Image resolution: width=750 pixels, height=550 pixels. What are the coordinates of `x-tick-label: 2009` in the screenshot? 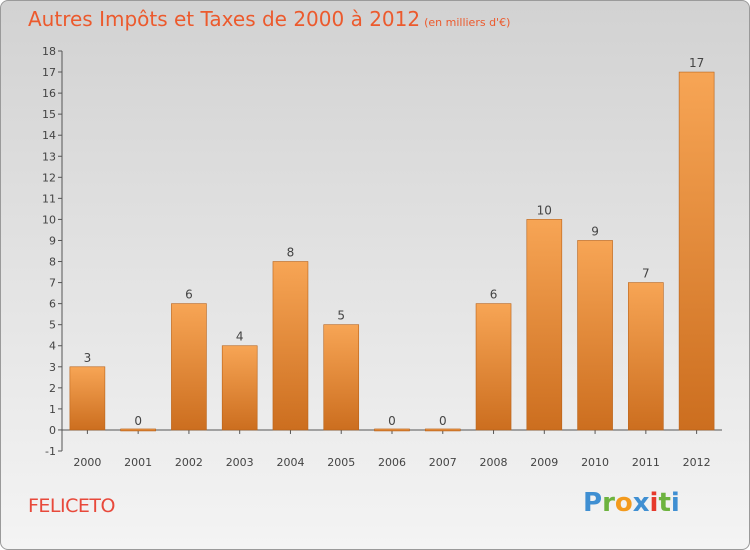 It's located at (544, 462).